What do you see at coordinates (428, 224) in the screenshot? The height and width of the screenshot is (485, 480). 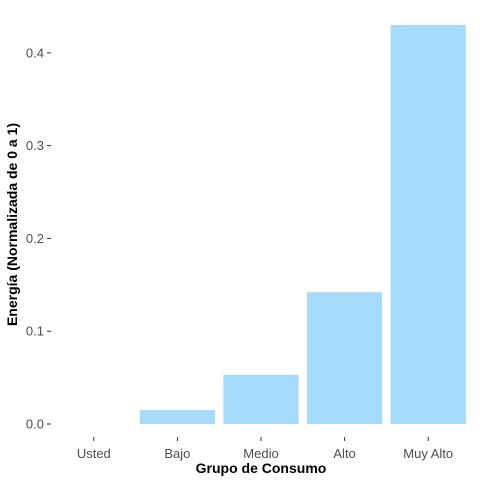 I see `bar-muy-alto` at bounding box center [428, 224].